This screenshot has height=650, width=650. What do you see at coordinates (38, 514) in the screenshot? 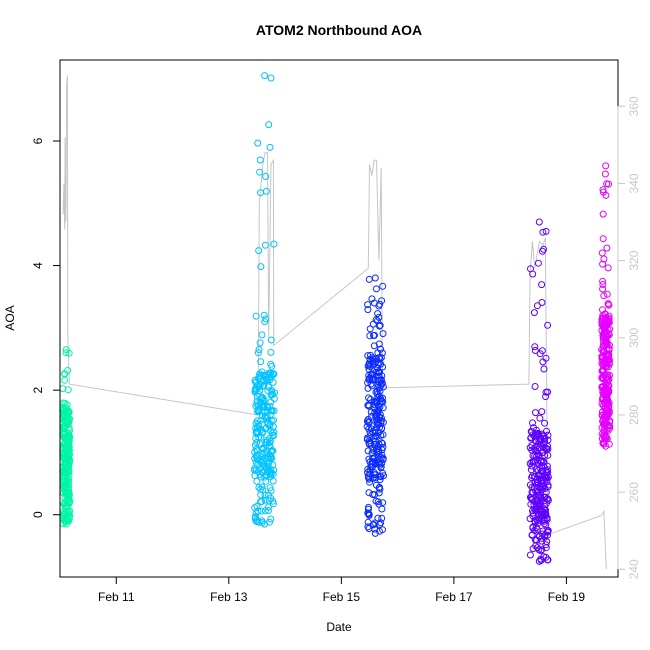
I see `y-tick-label: 0` at bounding box center [38, 514].